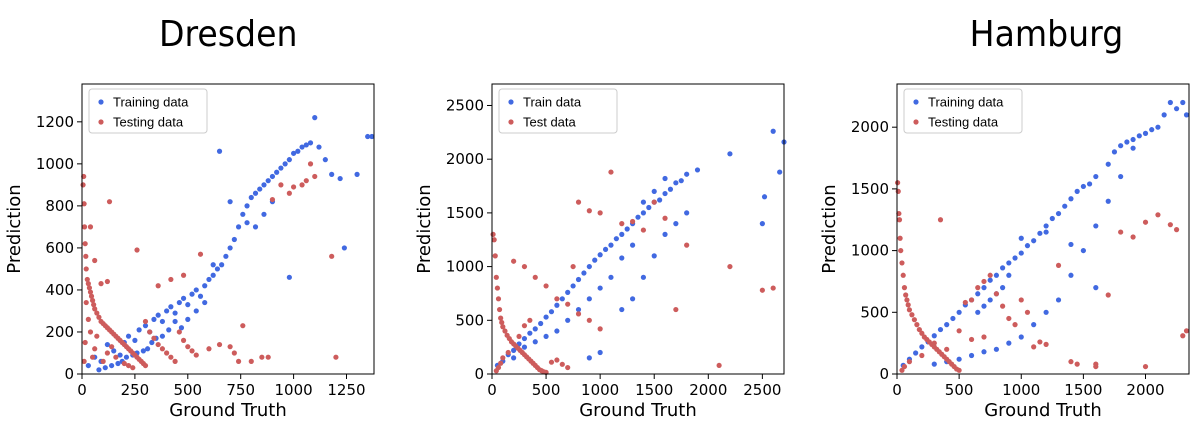 The height and width of the screenshot is (429, 1197). What do you see at coordinates (546, 390) in the screenshot?
I see `x-tick-label: 500` at bounding box center [546, 390].